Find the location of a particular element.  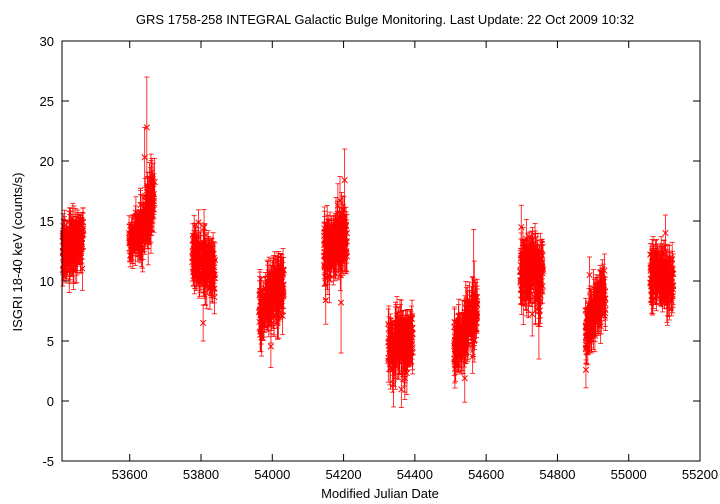

x-tick-label: 55200 is located at coordinates (700, 474).